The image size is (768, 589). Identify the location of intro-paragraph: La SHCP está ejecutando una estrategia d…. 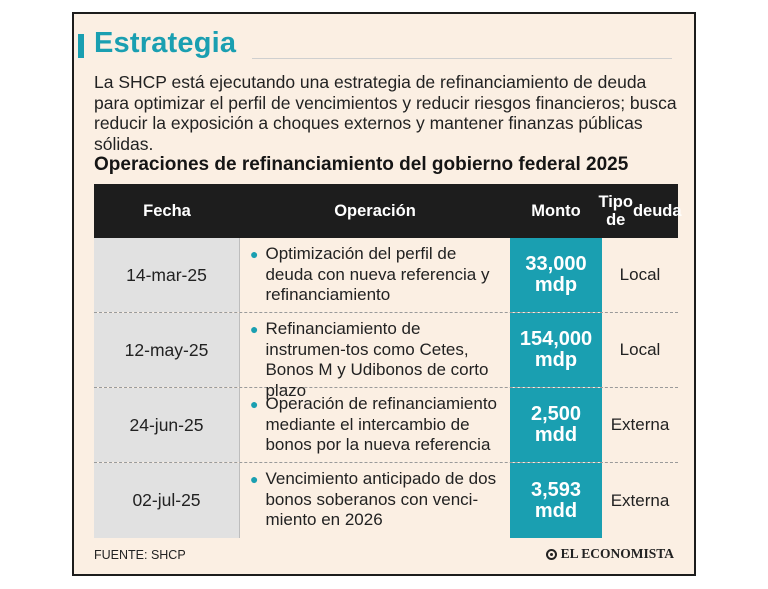
(385, 113).